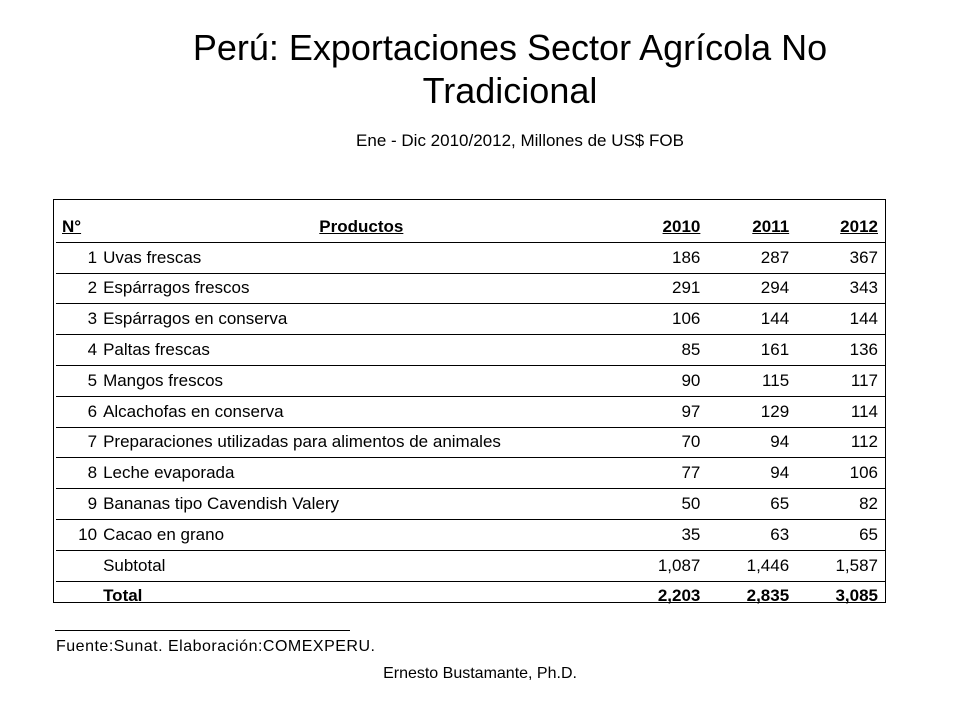  Describe the element at coordinates (123, 596) in the screenshot. I see `total-label: Total` at that location.